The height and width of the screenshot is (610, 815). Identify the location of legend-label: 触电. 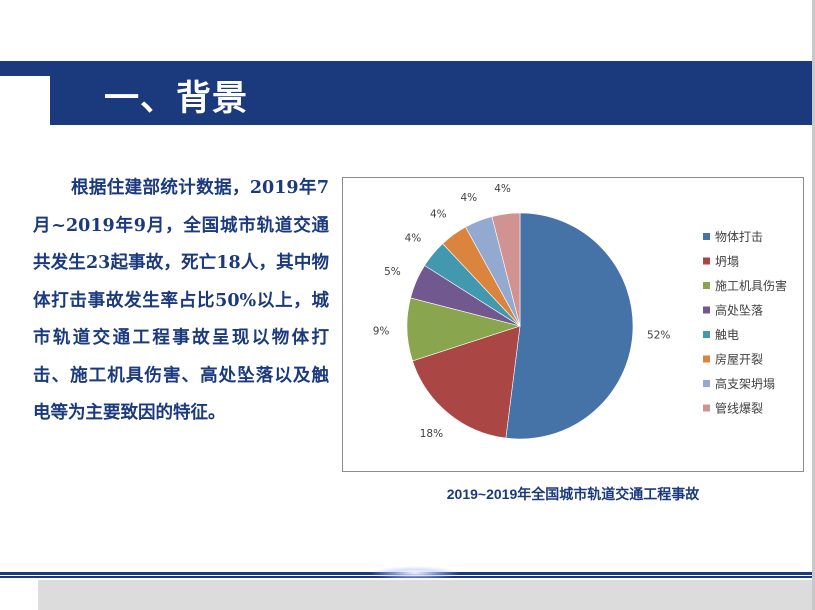
(727, 335).